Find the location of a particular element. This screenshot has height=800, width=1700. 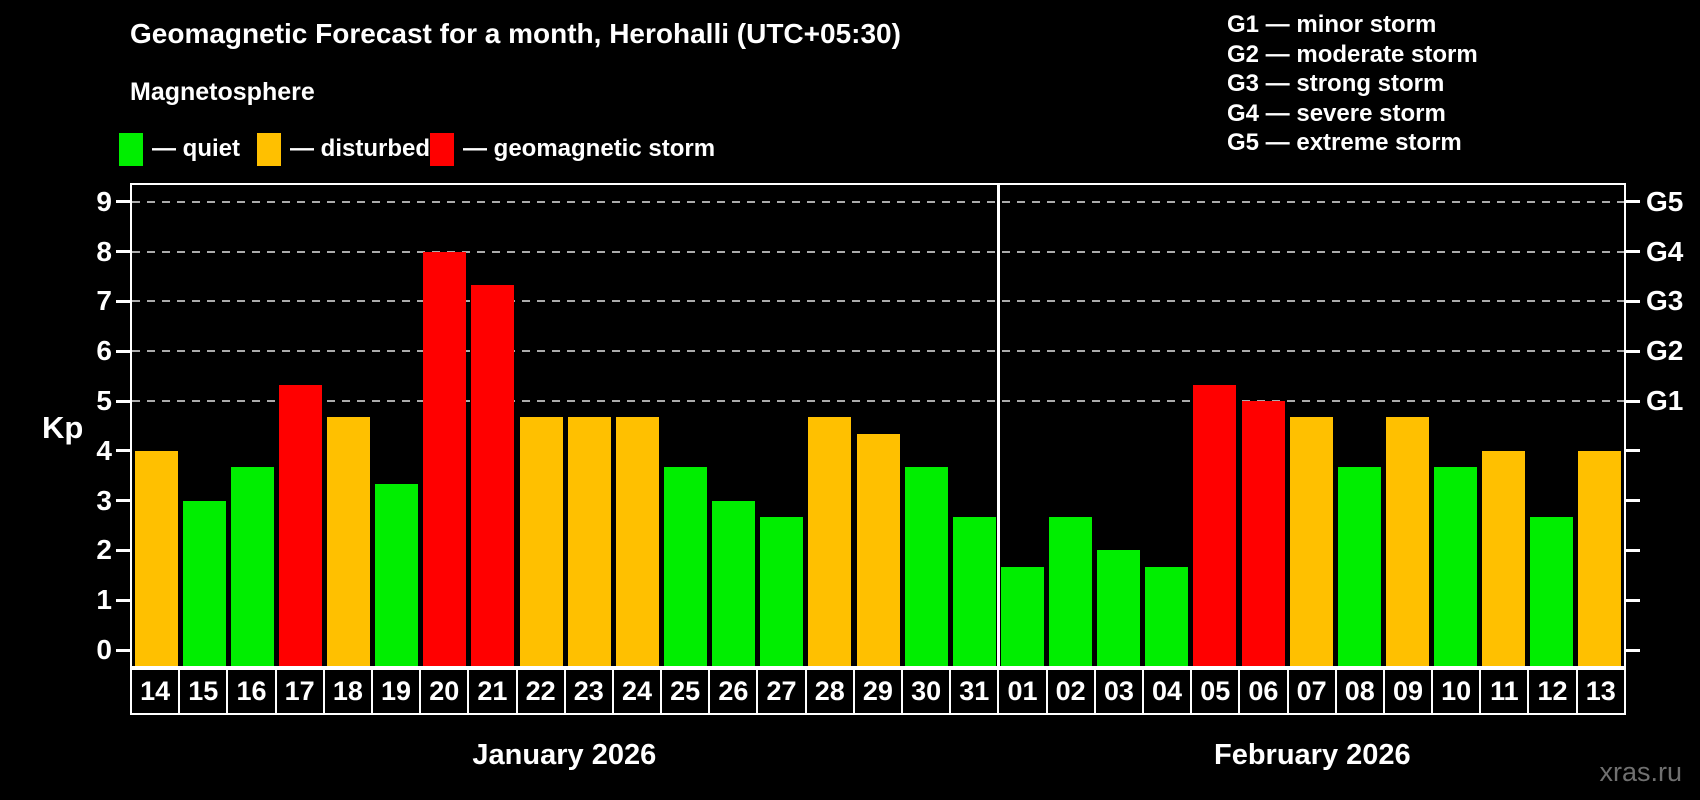

date-cell: 21 is located at coordinates (493, 691).